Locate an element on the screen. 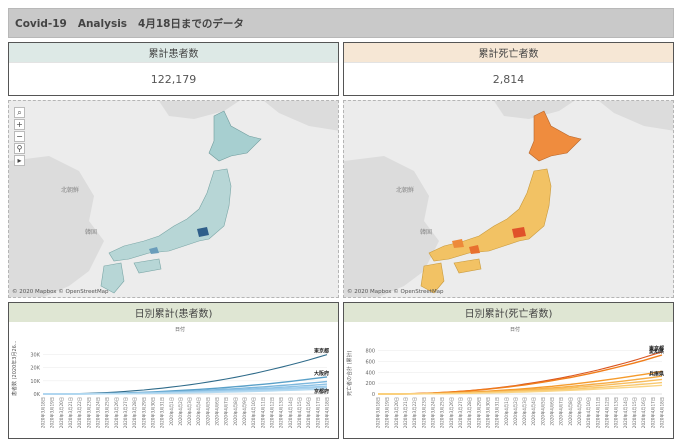 This screenshot has width=682, height=443. map-tools: ⌕ + − ⚲ ▸ is located at coordinates (19, 136).